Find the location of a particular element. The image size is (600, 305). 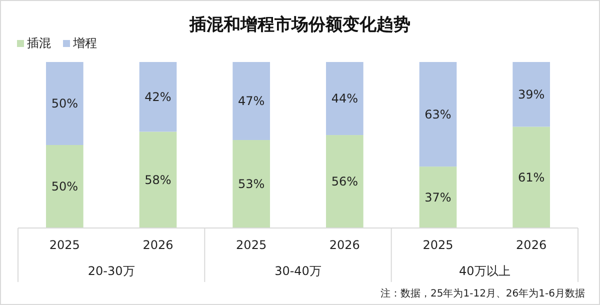

data-label: 61% is located at coordinates (531, 177).